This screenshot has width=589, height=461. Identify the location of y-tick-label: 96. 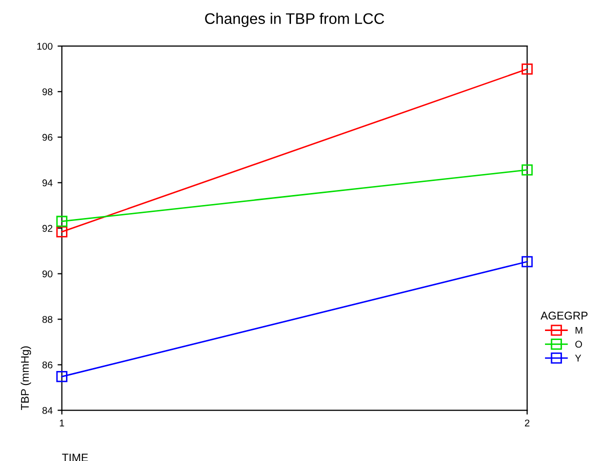
(47, 137).